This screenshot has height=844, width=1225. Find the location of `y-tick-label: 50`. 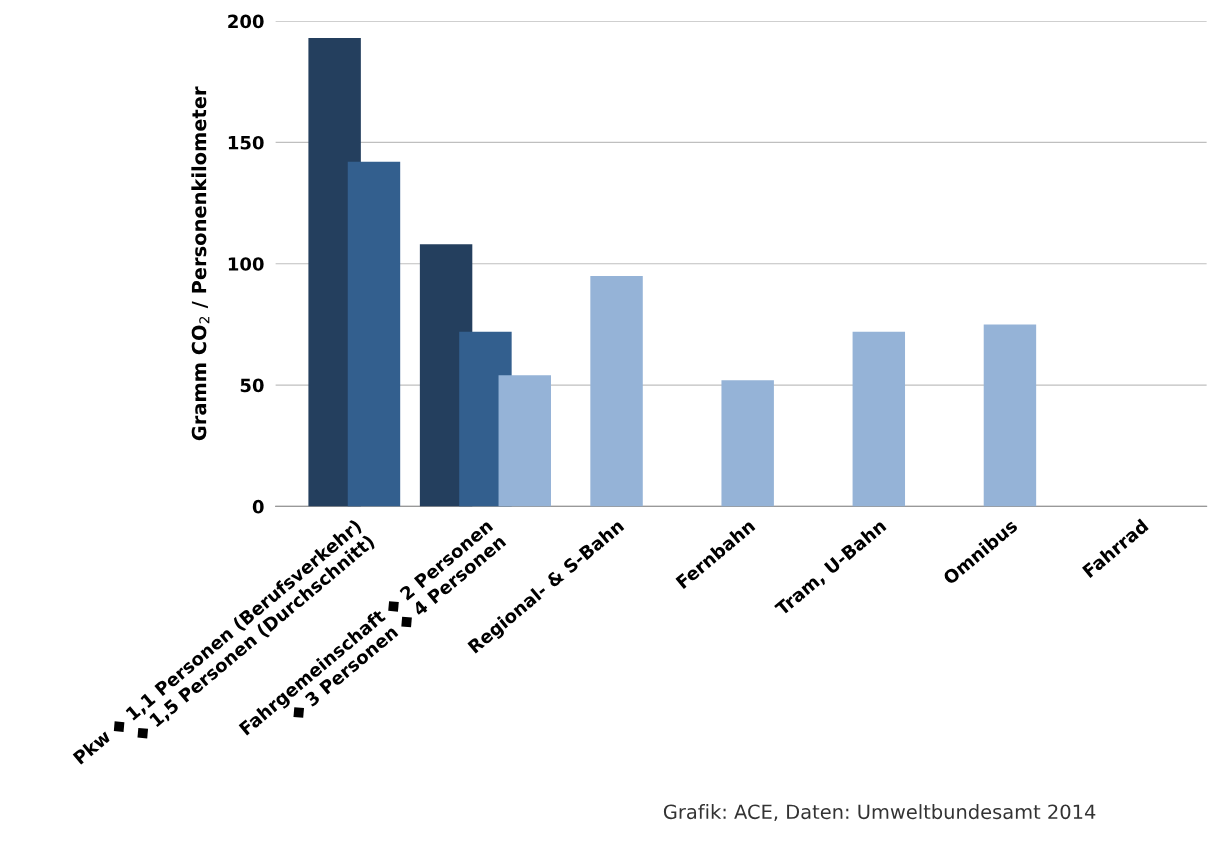

y-tick-label: 50 is located at coordinates (252, 385).